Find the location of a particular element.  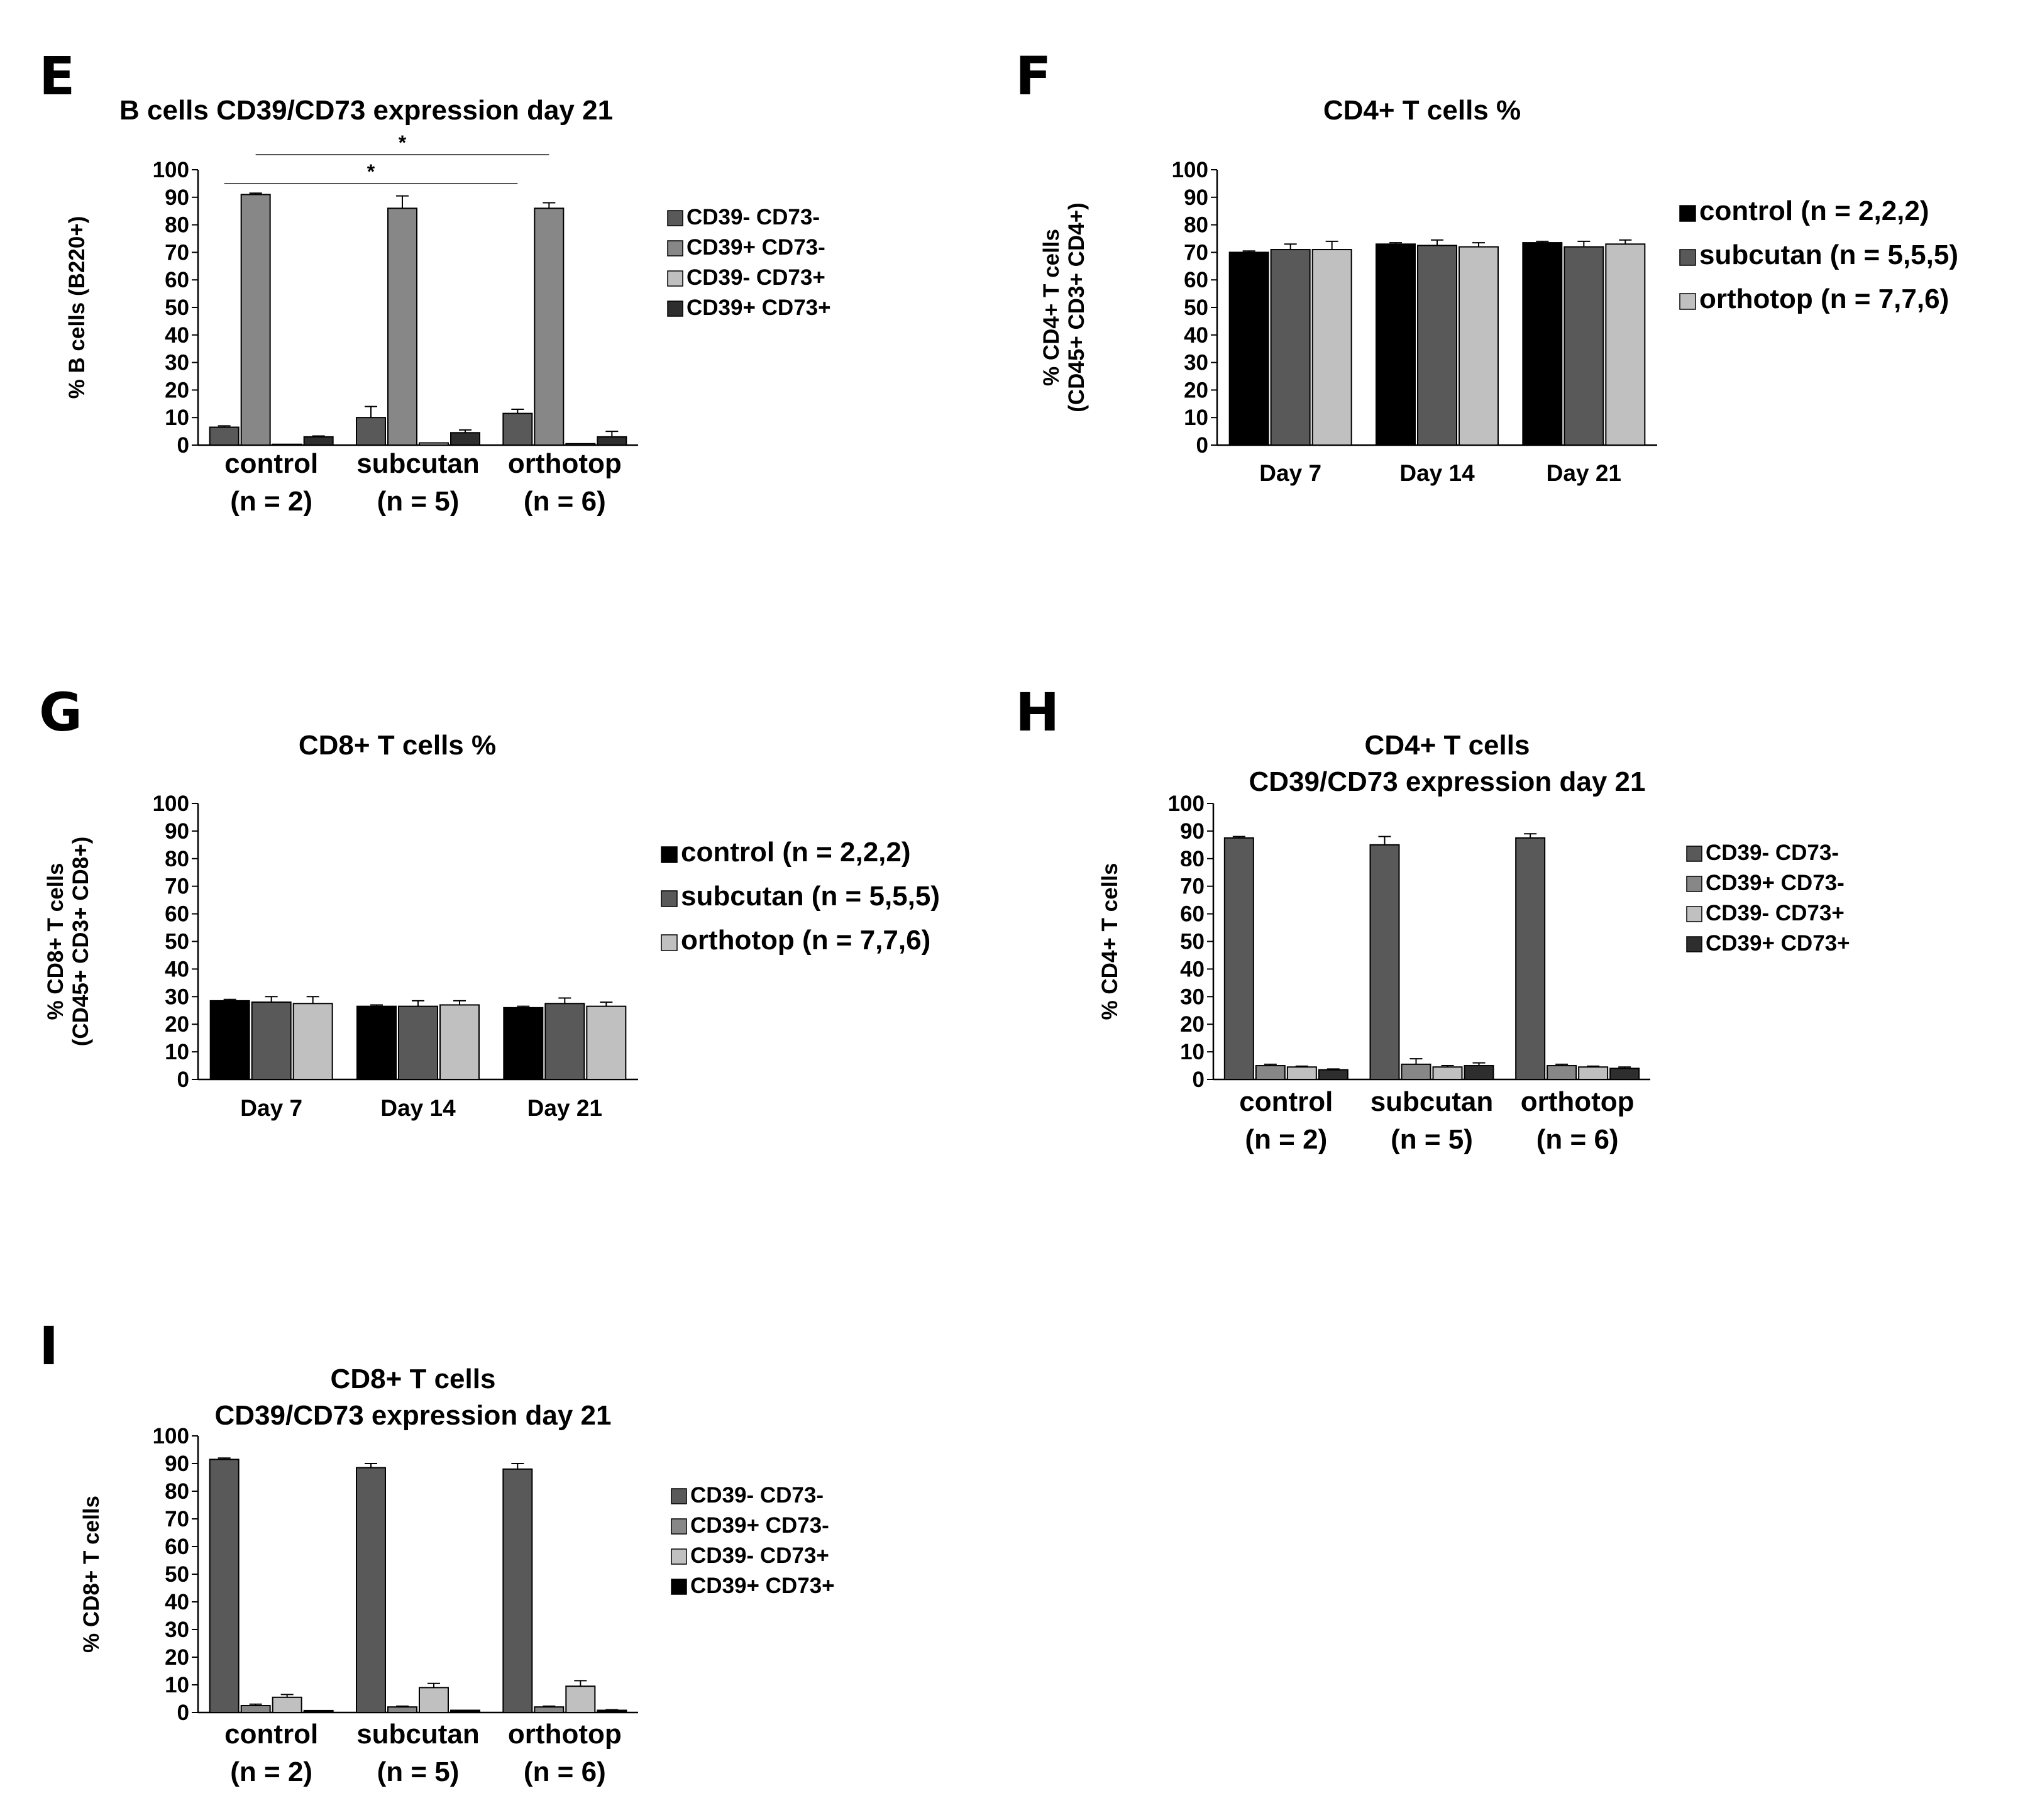

panel-label: I is located at coordinates (48, 1346).